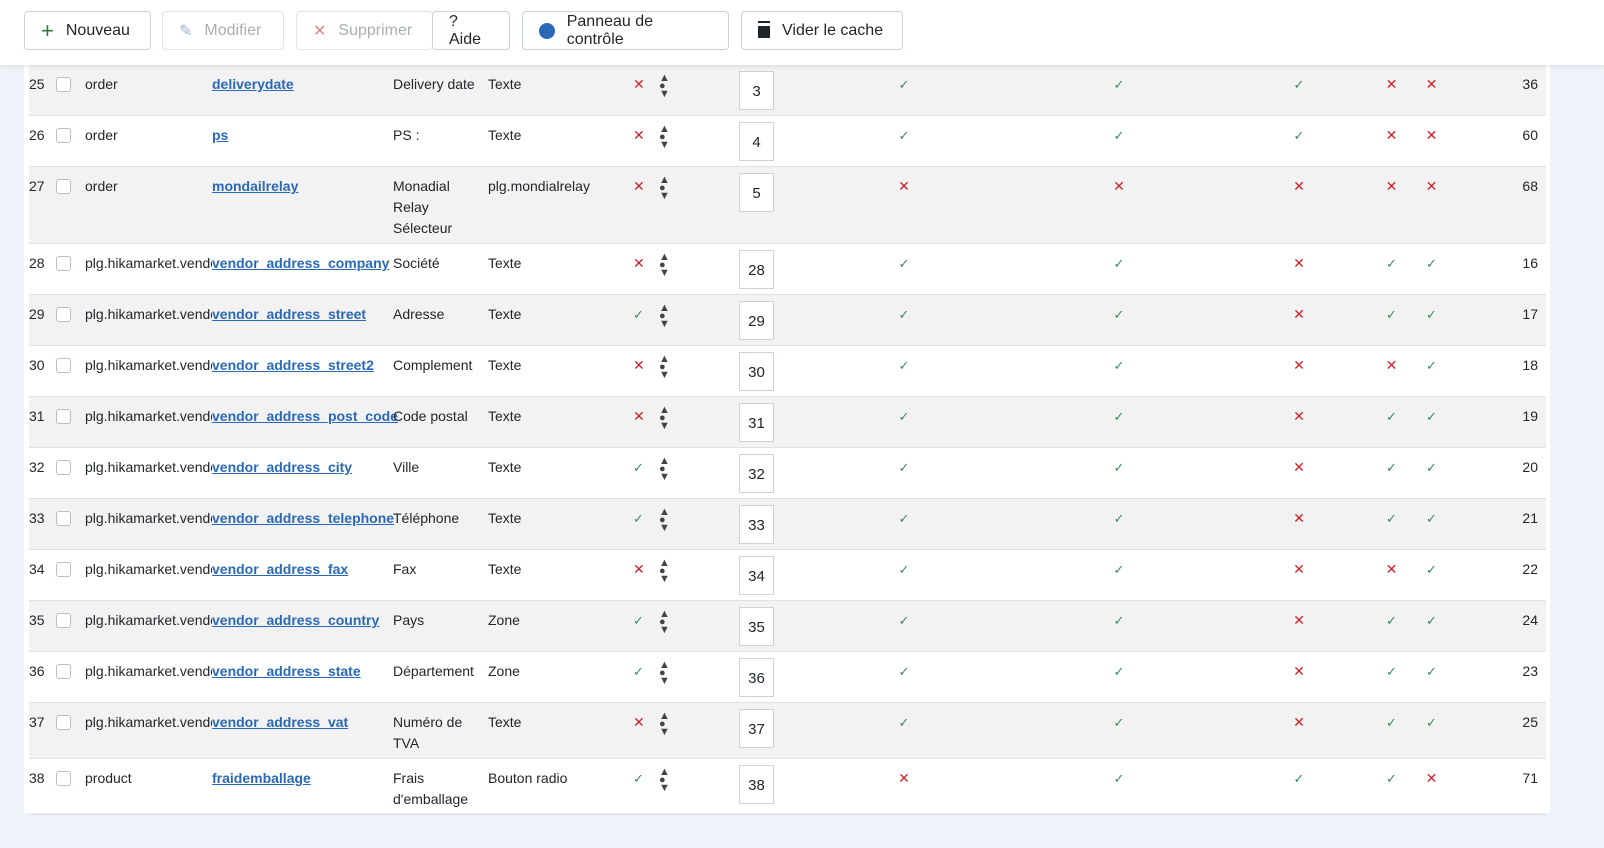  Describe the element at coordinates (756, 626) in the screenshot. I see `ordering-input: 35` at that location.